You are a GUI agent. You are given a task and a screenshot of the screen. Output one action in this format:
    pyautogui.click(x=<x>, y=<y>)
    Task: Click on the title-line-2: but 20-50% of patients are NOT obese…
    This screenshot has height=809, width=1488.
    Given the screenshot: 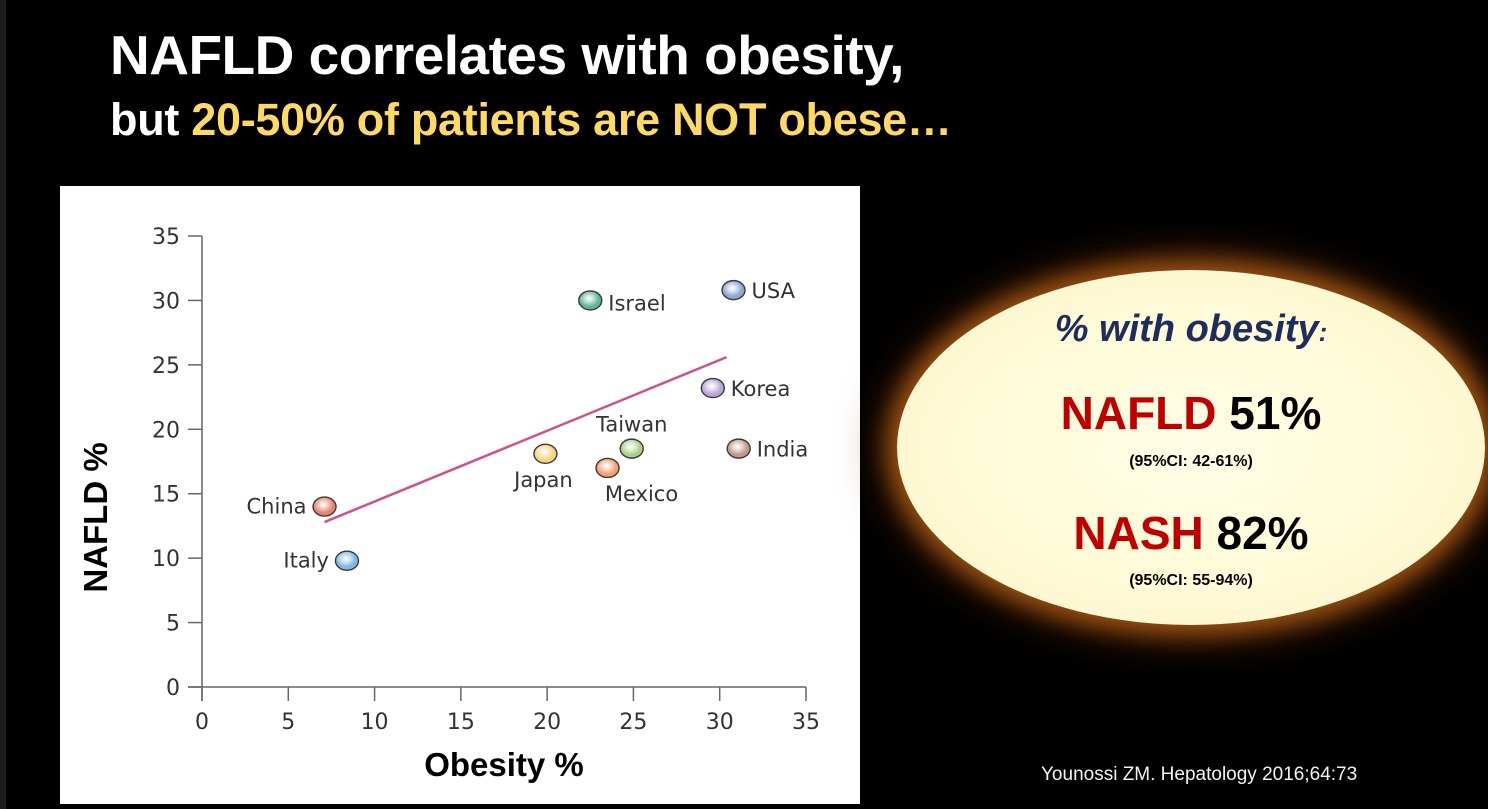 What is the action you would take?
    pyautogui.click(x=531, y=119)
    